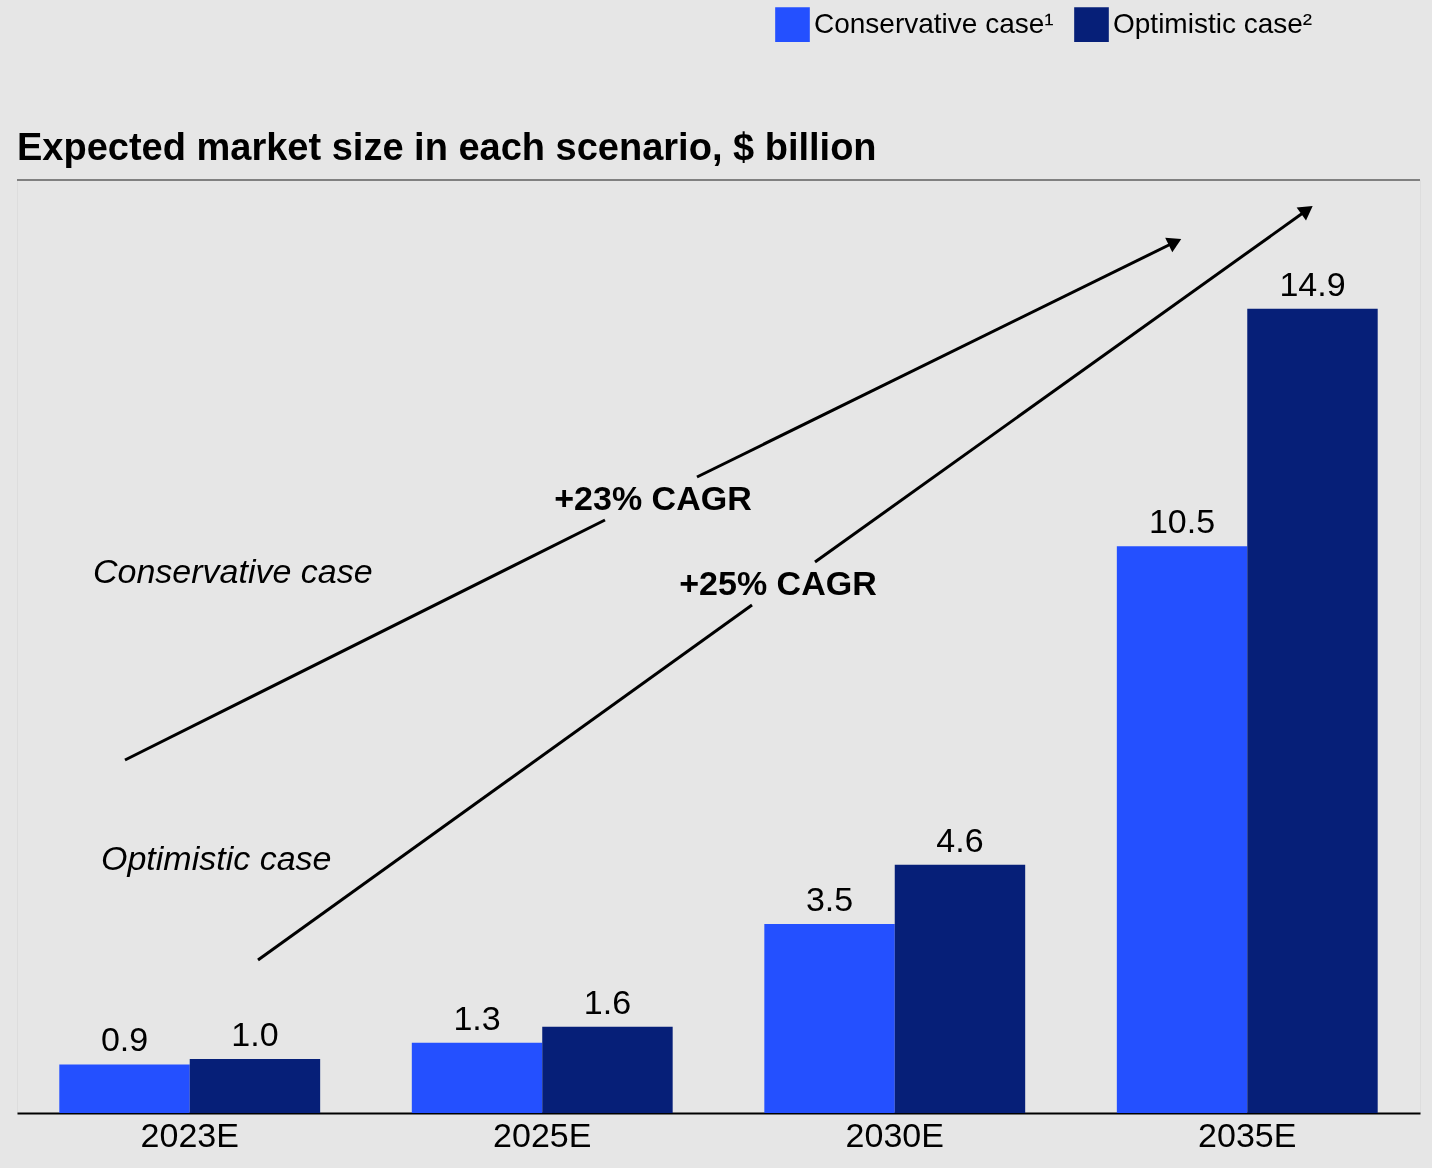  Describe the element at coordinates (607, 1001) in the screenshot. I see `data-label: 1.6` at that location.